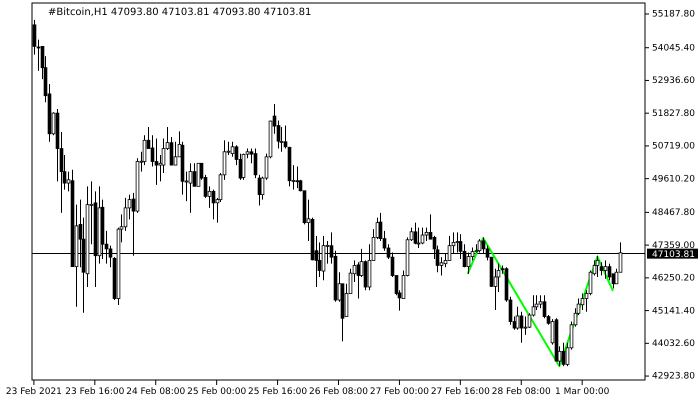  Describe the element at coordinates (674, 311) in the screenshot. I see `y-tick-label: 45141.40` at that location.